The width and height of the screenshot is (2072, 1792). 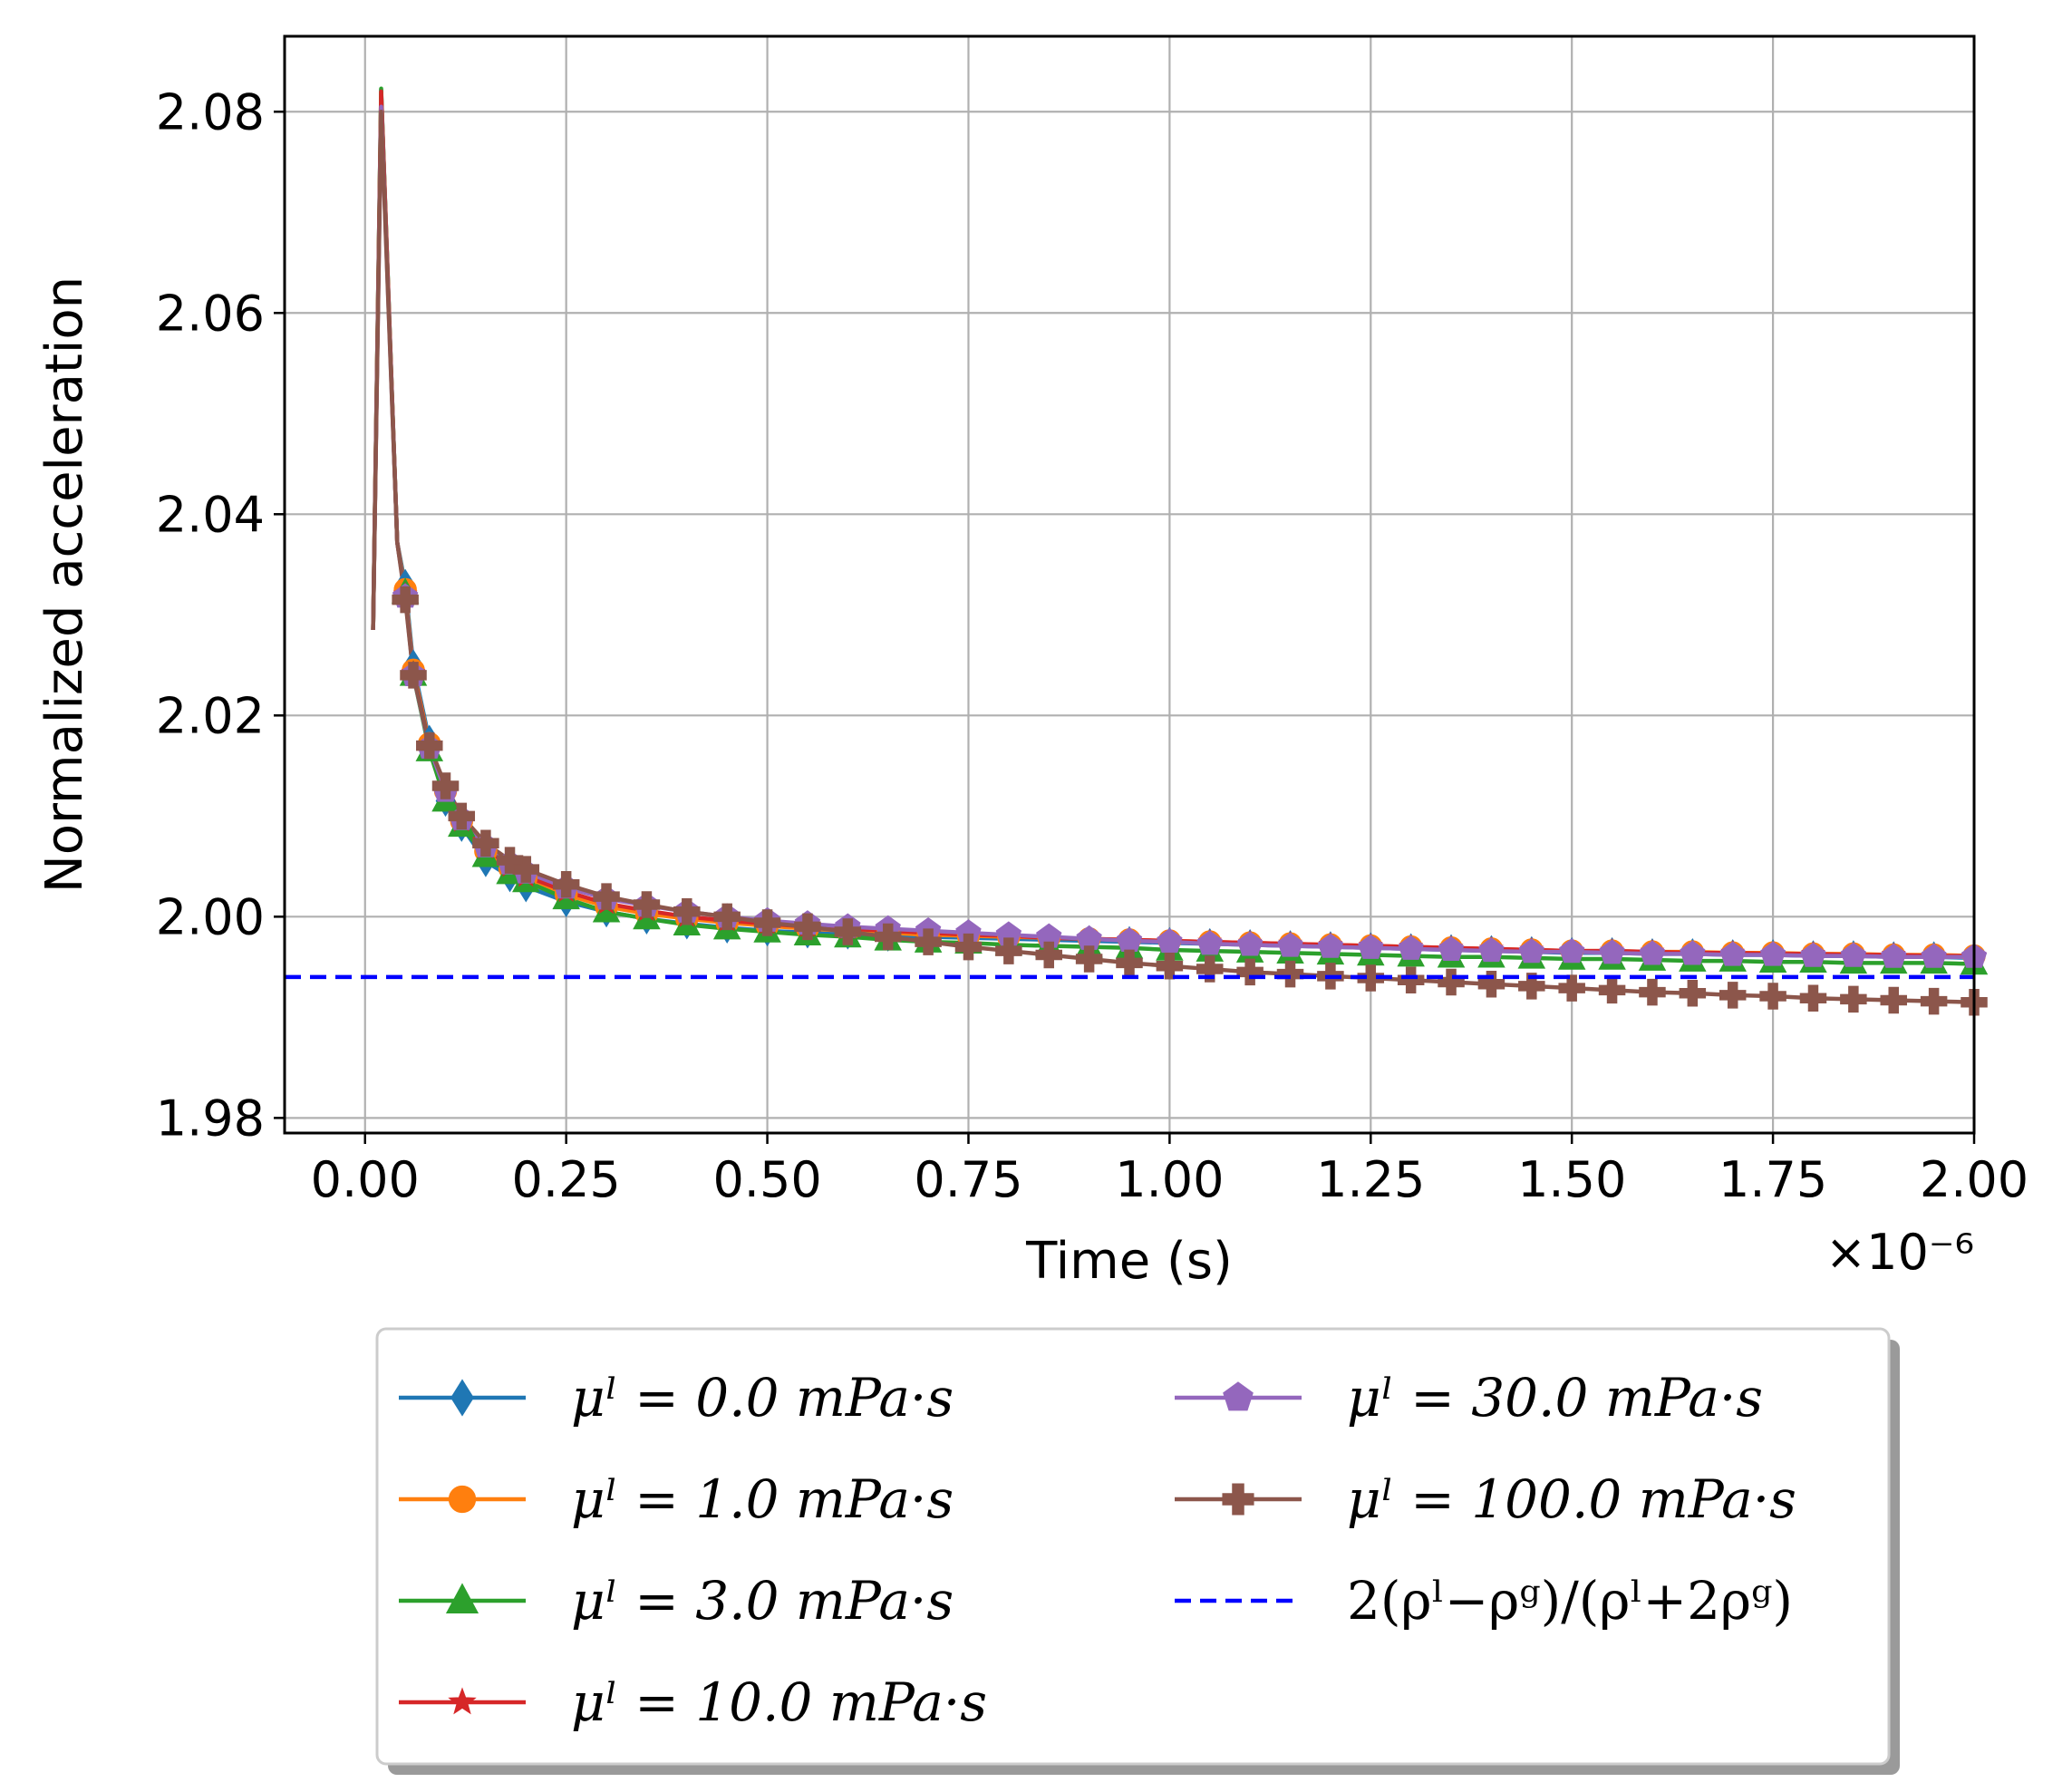 What do you see at coordinates (767, 1179) in the screenshot?
I see `x-tick-label: 0.50` at bounding box center [767, 1179].